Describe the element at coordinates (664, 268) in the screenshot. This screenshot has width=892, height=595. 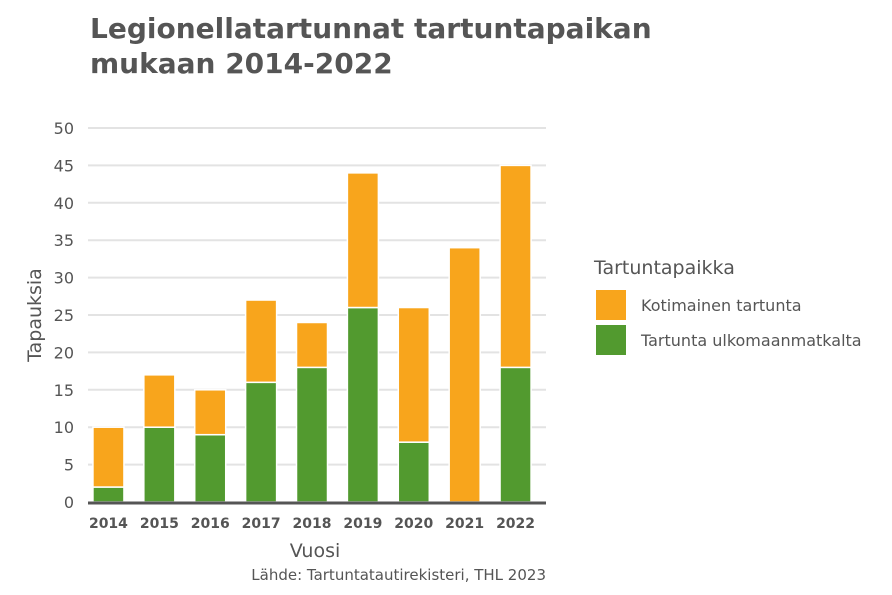
I see `legend-title: Tartuntapaikka` at that location.